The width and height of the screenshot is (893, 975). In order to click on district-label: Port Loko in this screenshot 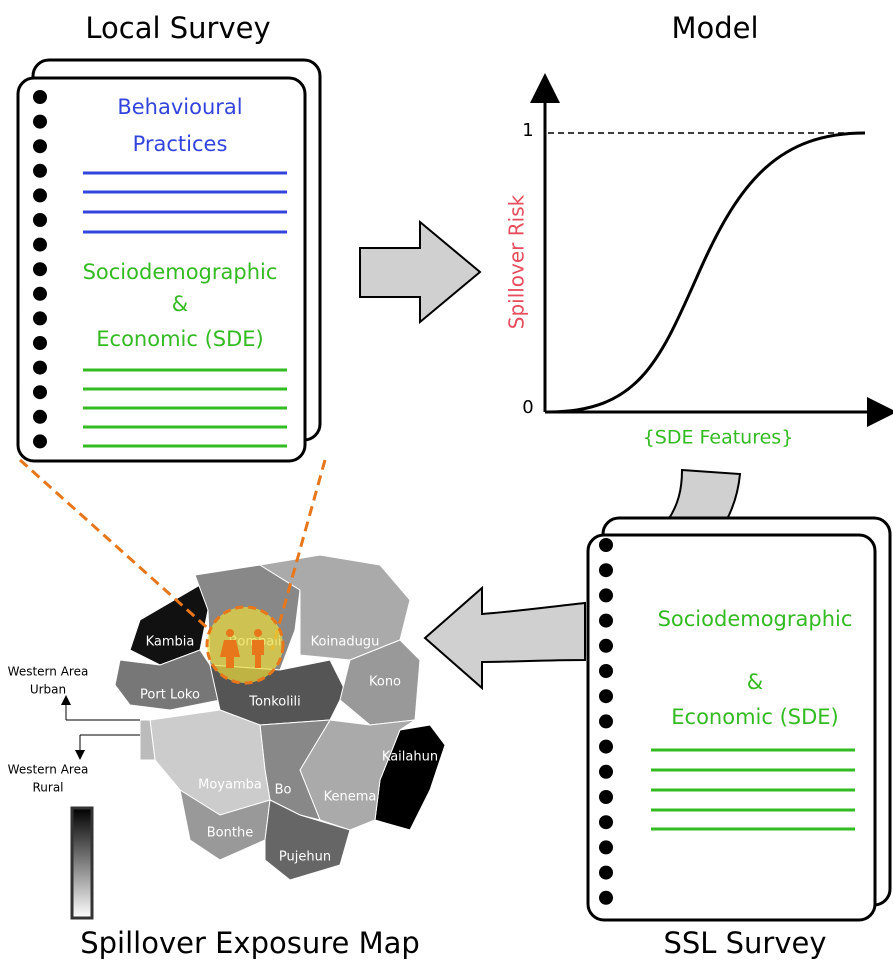, I will do `click(170, 695)`.